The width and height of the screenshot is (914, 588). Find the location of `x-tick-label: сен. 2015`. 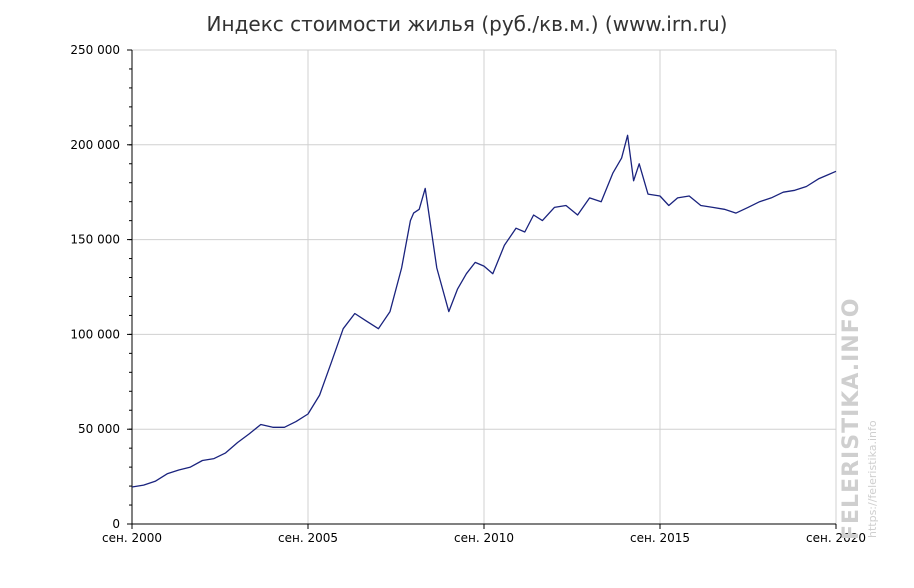

x-tick-label: сен. 2015 is located at coordinates (660, 538).